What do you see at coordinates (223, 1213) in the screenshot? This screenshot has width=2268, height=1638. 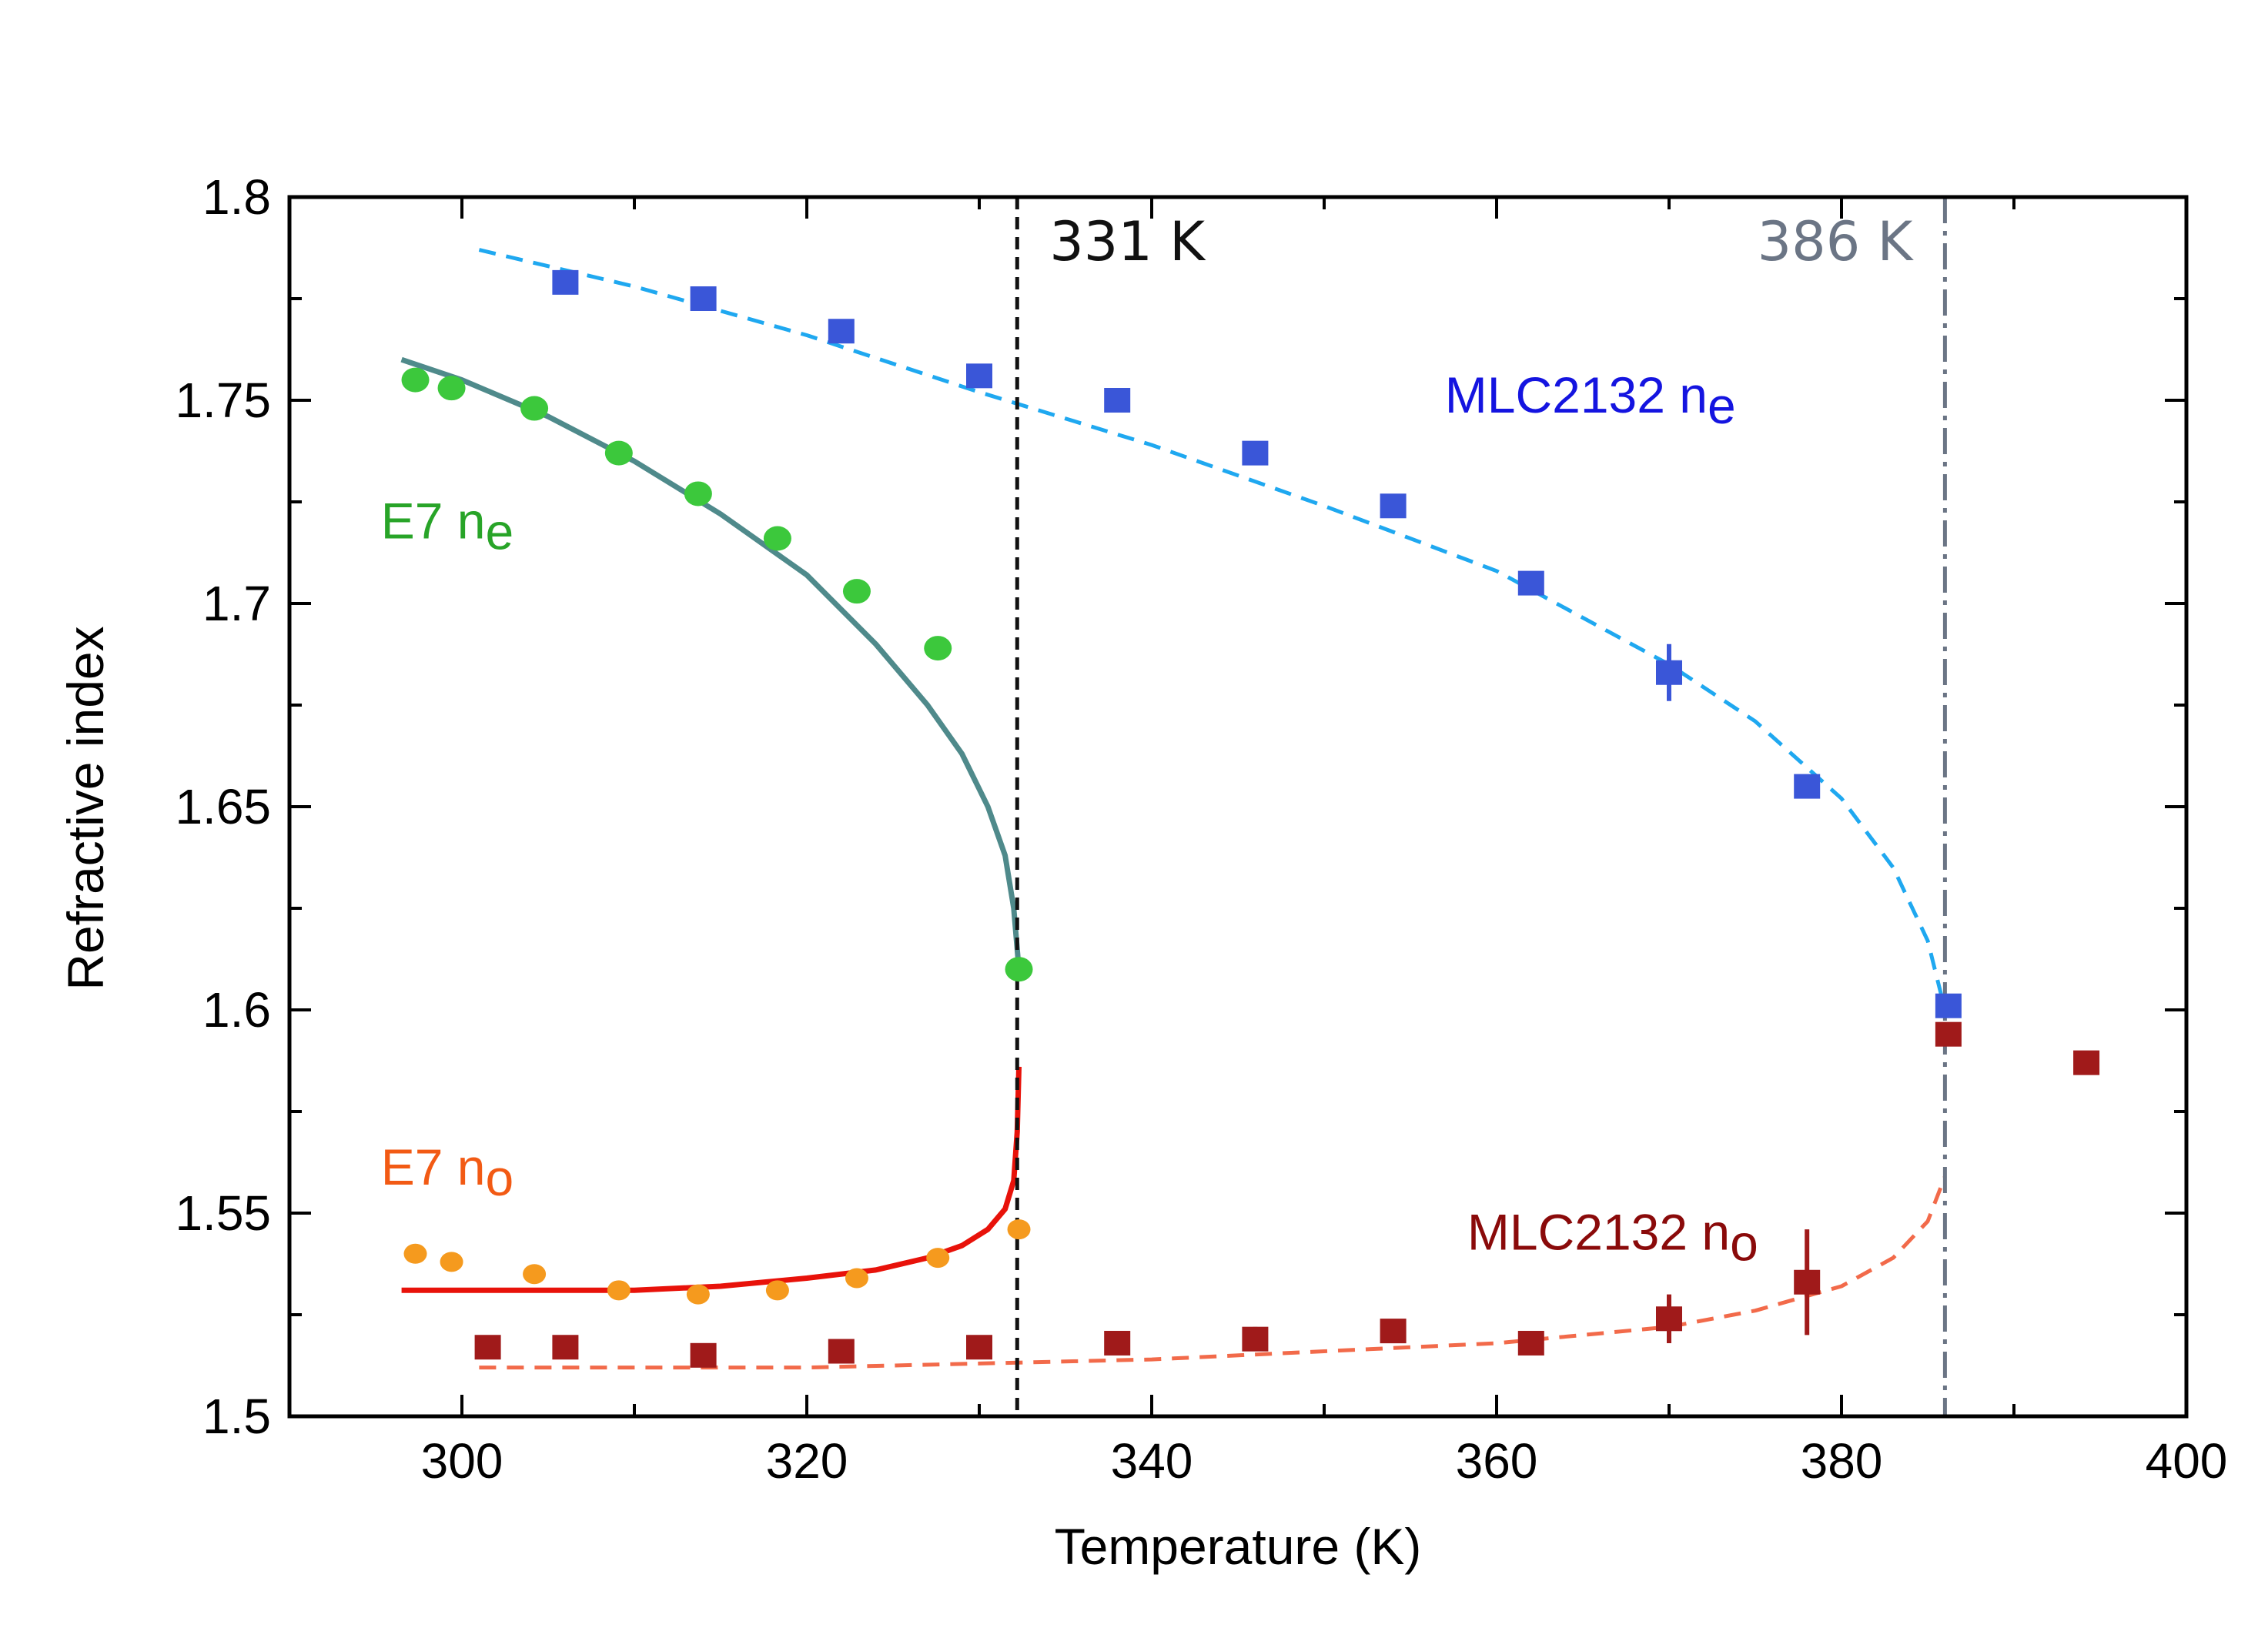 I see `y-tick-label: 1.55` at bounding box center [223, 1213].